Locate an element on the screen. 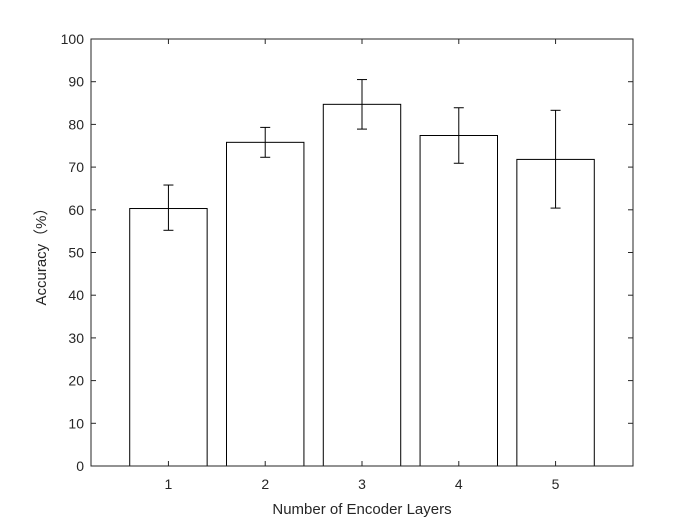  x-tick-label-3: 3 is located at coordinates (362, 484).